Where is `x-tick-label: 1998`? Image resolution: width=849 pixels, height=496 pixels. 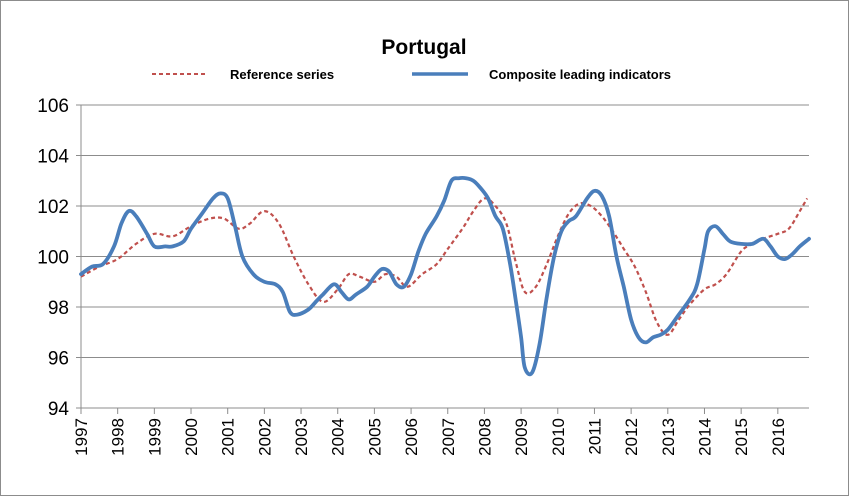
x-tick-label: 1998 is located at coordinates (118, 437).